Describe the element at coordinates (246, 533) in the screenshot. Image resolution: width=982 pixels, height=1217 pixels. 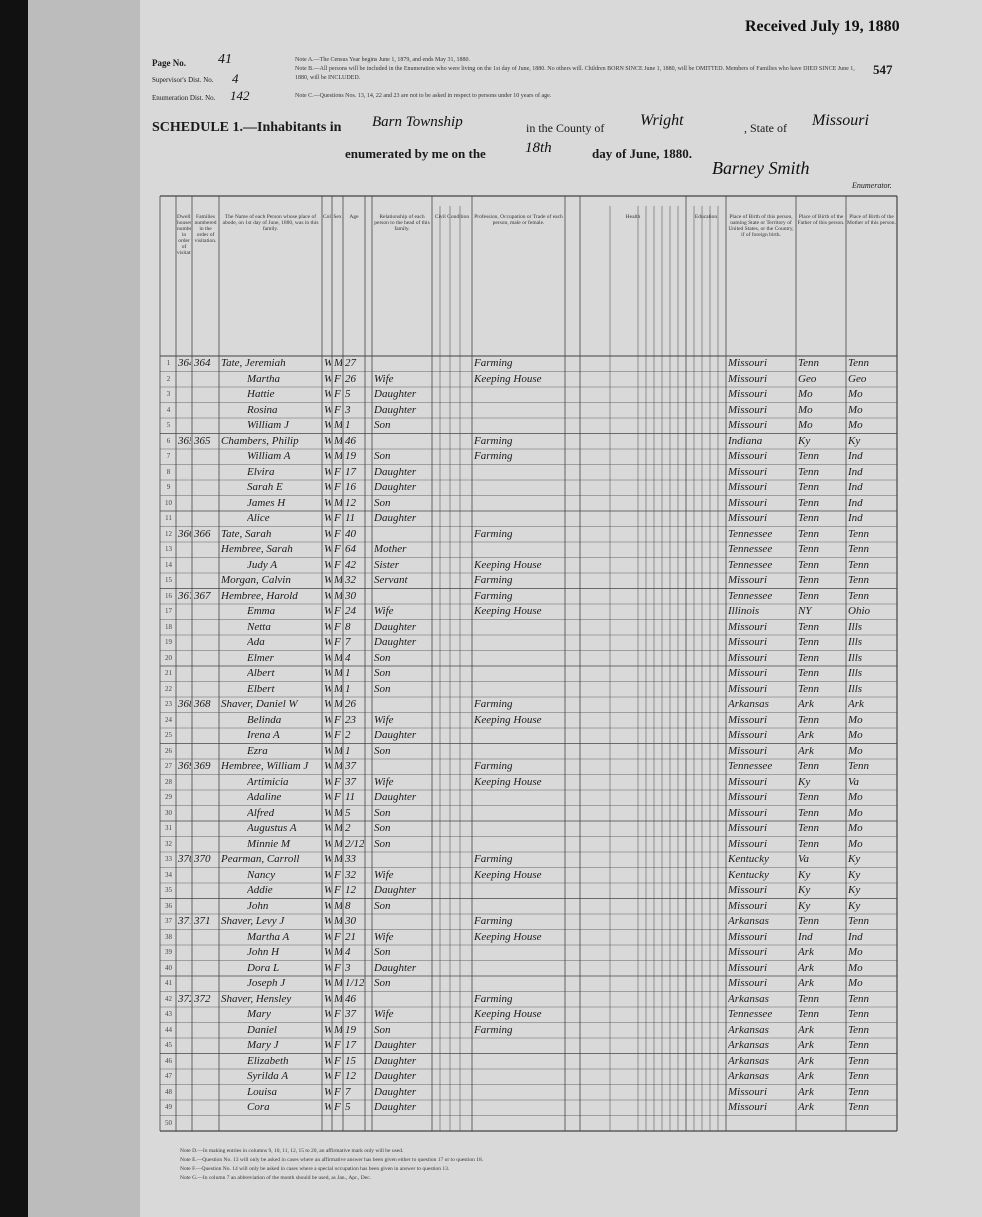
I see `cell-name: Tate, Sarah` at that location.